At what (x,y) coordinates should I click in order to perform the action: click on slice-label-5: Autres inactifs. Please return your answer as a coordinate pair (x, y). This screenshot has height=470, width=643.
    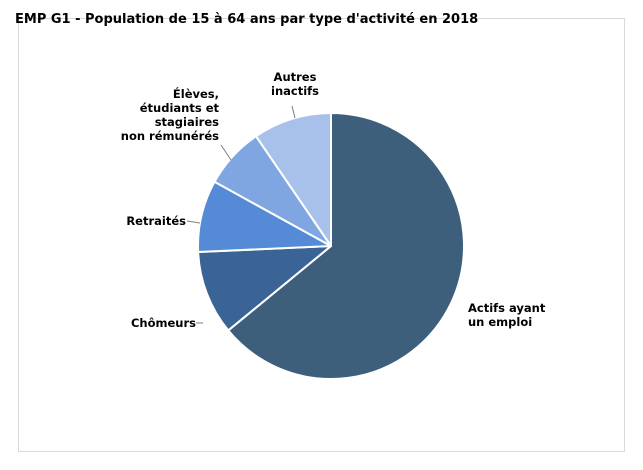
    Looking at the image, I should click on (295, 84).